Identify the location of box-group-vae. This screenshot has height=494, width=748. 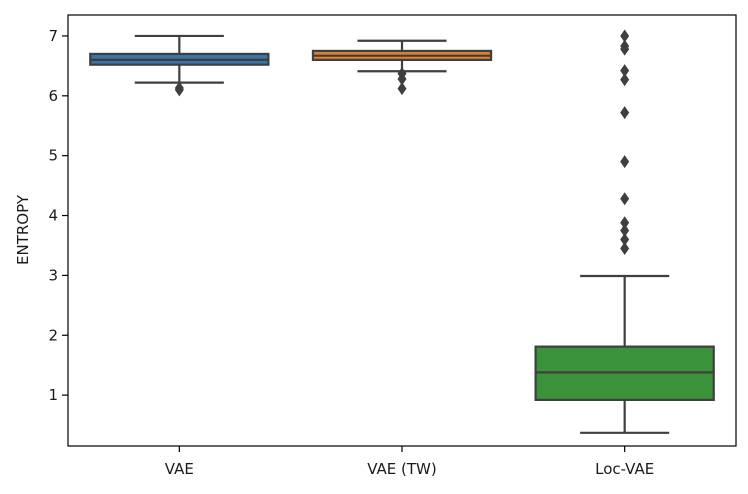
(179, 65).